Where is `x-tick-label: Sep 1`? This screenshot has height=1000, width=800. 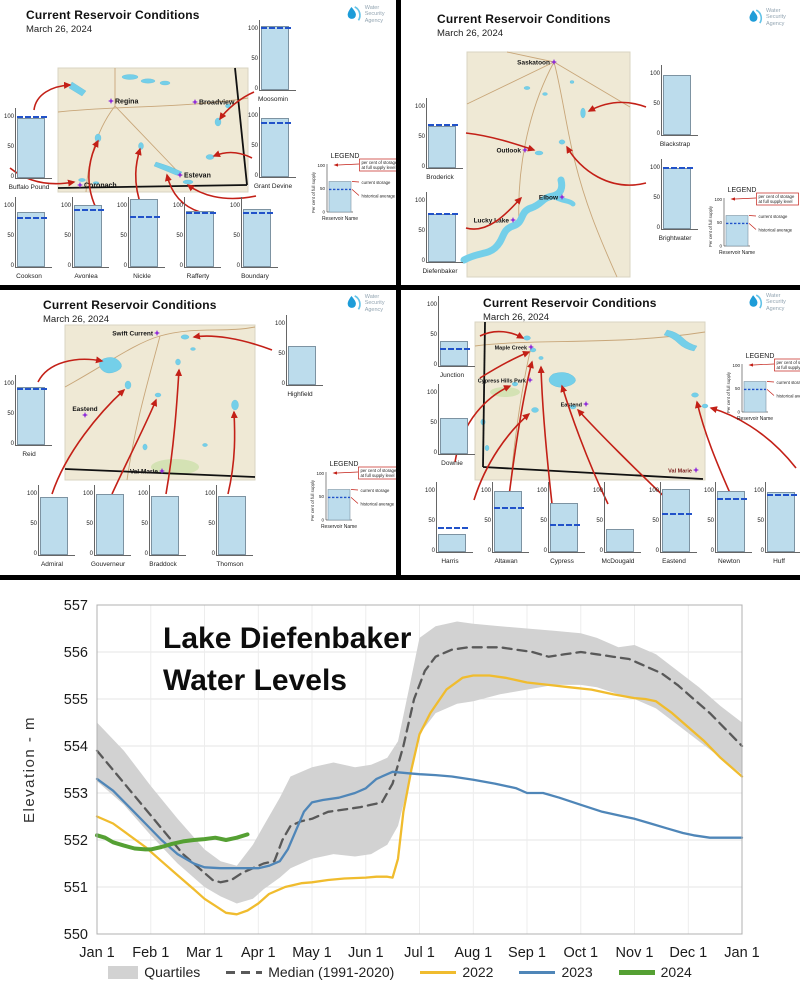 x-tick-label: Sep 1 is located at coordinates (527, 953).